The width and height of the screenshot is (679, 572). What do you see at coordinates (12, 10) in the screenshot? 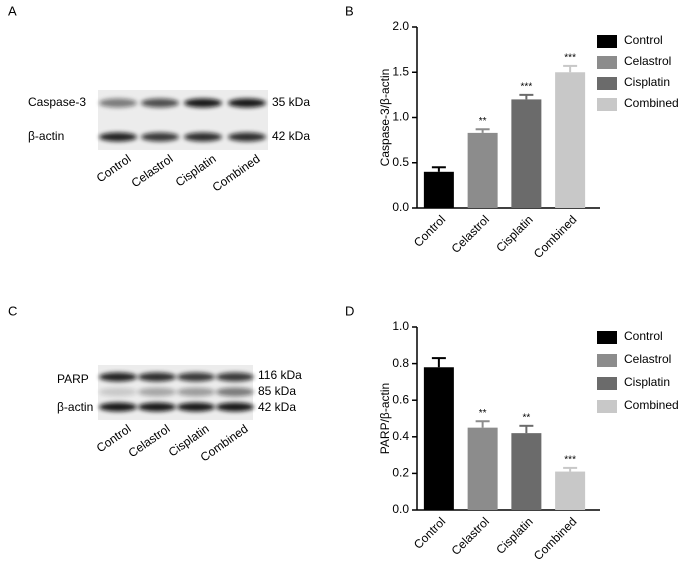
I see `panel-label: A` at bounding box center [12, 10].